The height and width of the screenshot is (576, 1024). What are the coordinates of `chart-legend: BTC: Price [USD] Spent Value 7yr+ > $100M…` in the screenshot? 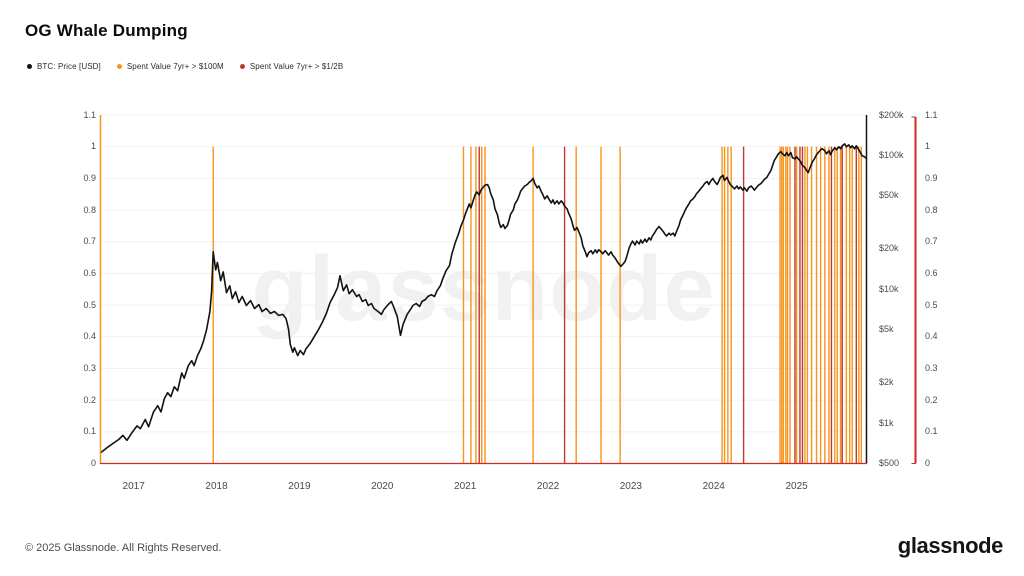 It's located at (193, 66).